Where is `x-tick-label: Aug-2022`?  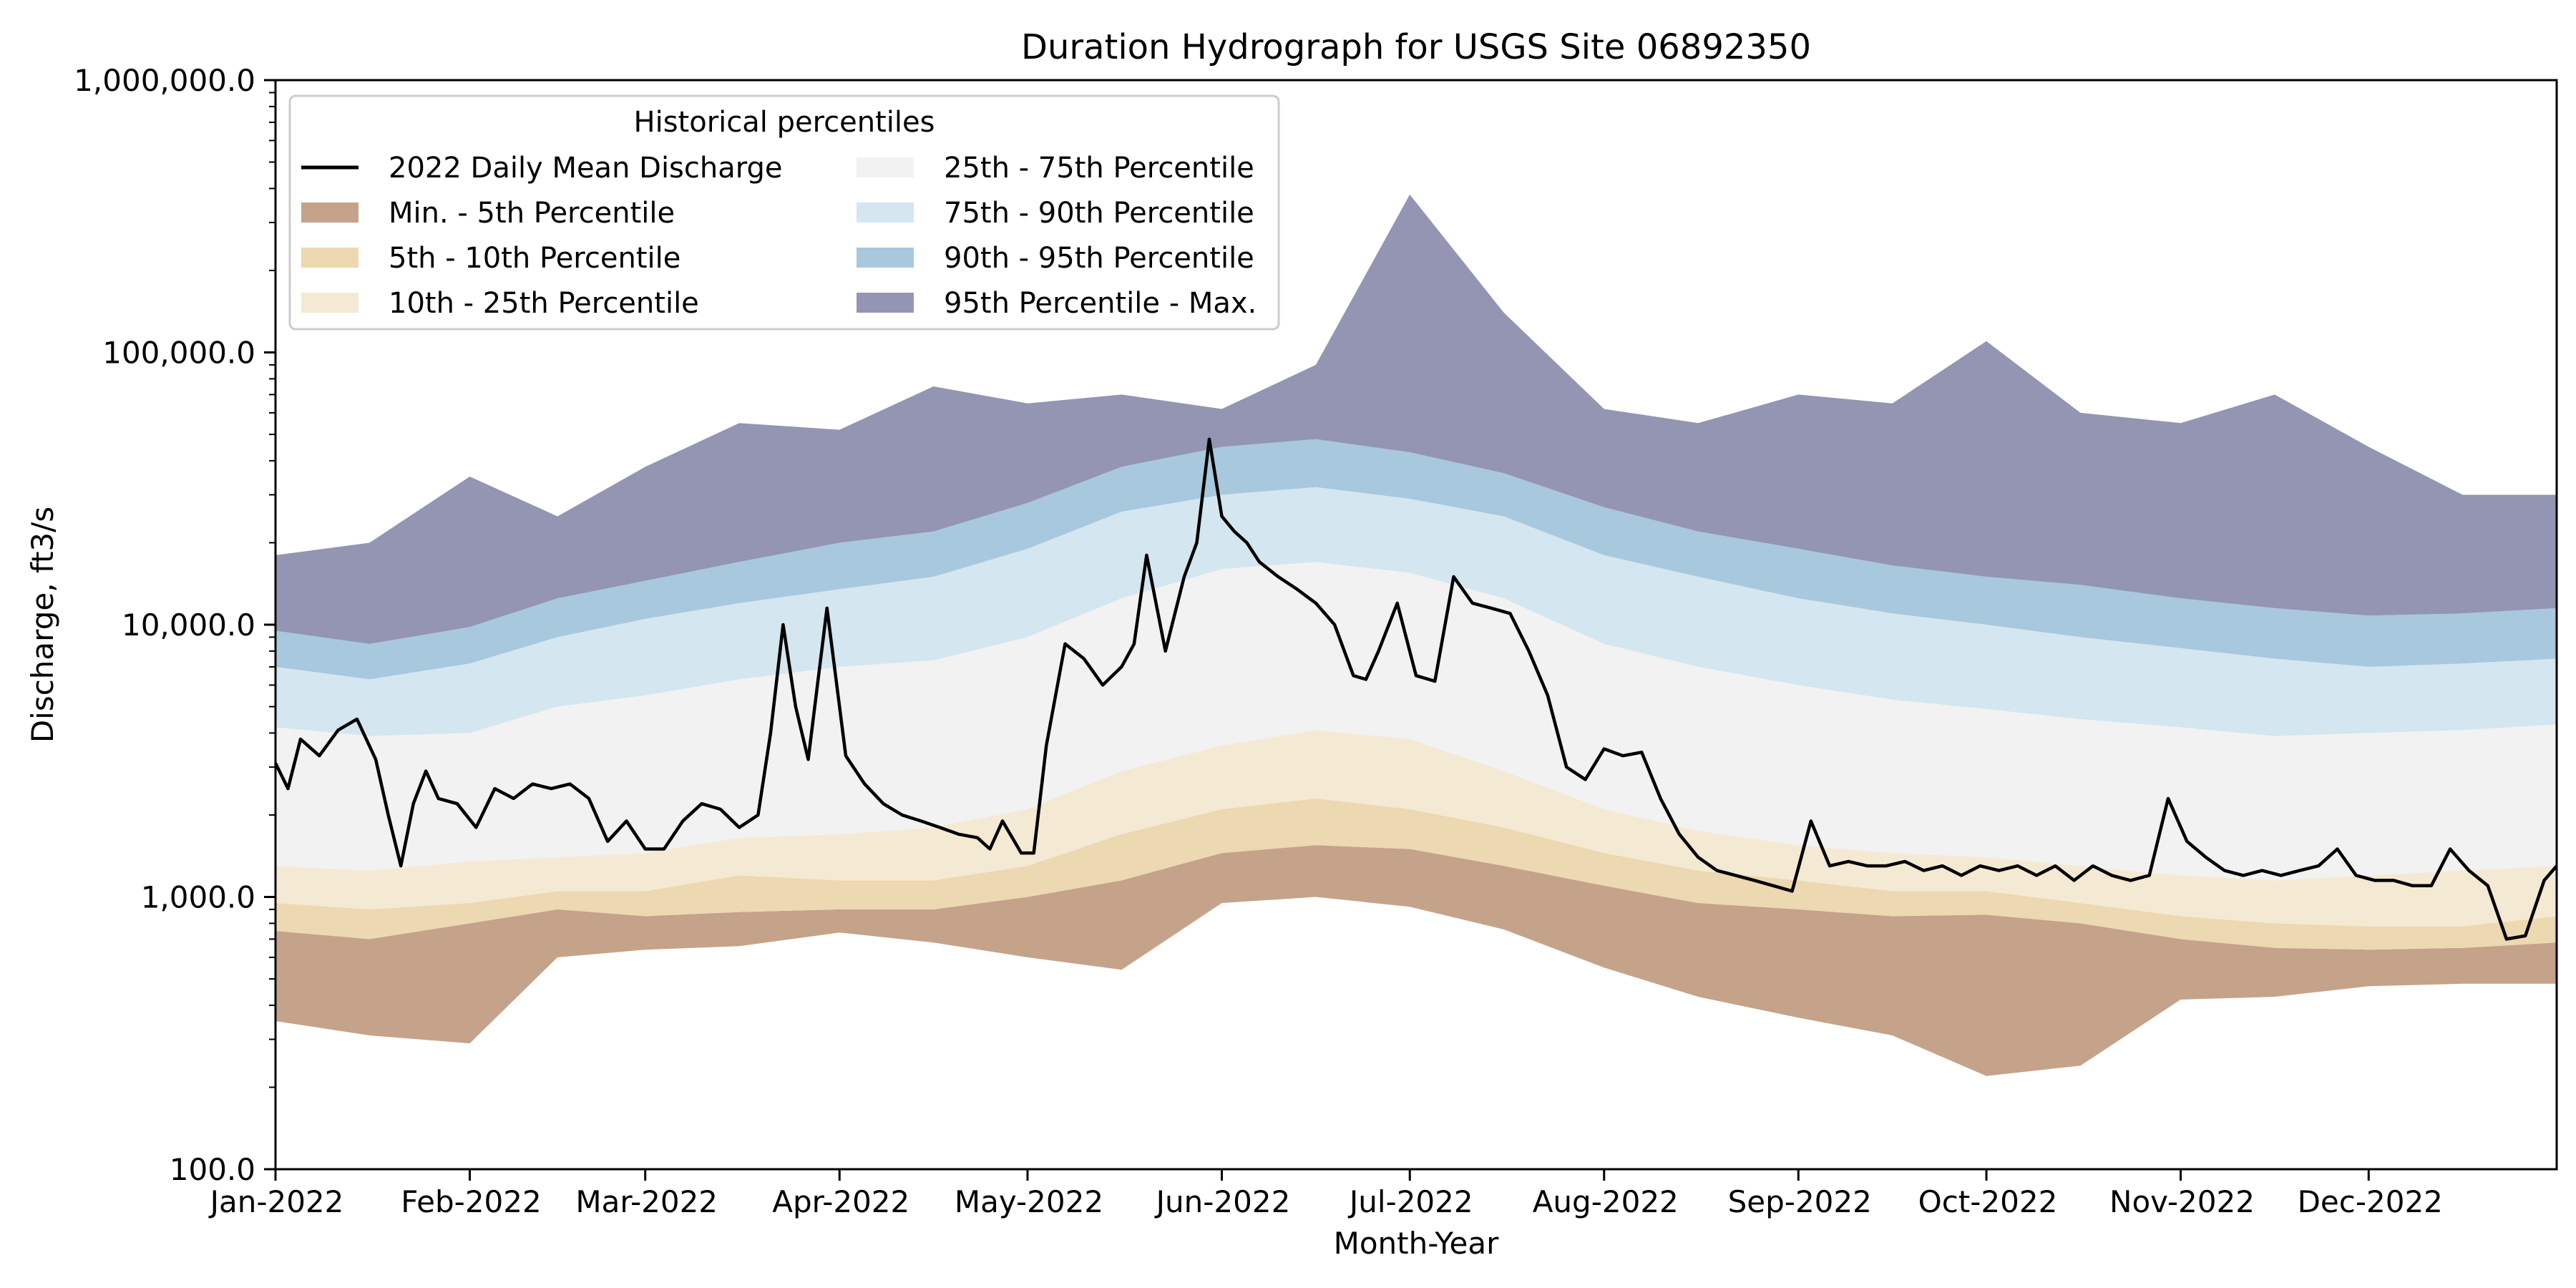
x-tick-label: Aug-2022 is located at coordinates (1606, 1201).